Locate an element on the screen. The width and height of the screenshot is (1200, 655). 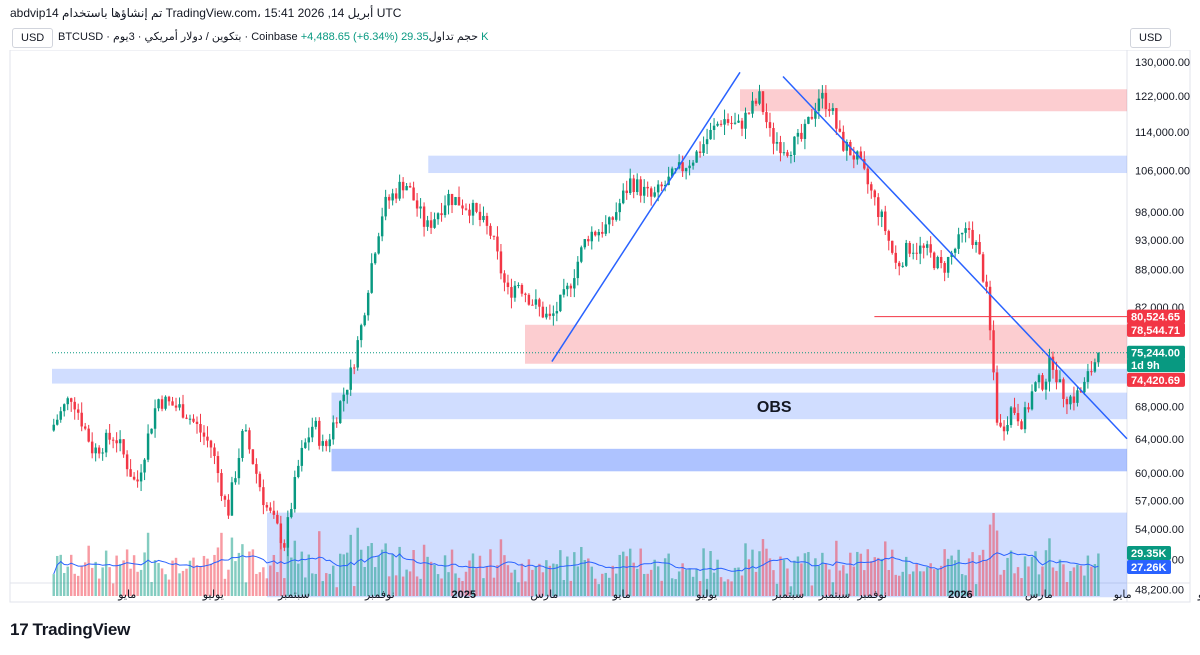
y-tick-label: 64,000.00 is located at coordinates (1159, 440).